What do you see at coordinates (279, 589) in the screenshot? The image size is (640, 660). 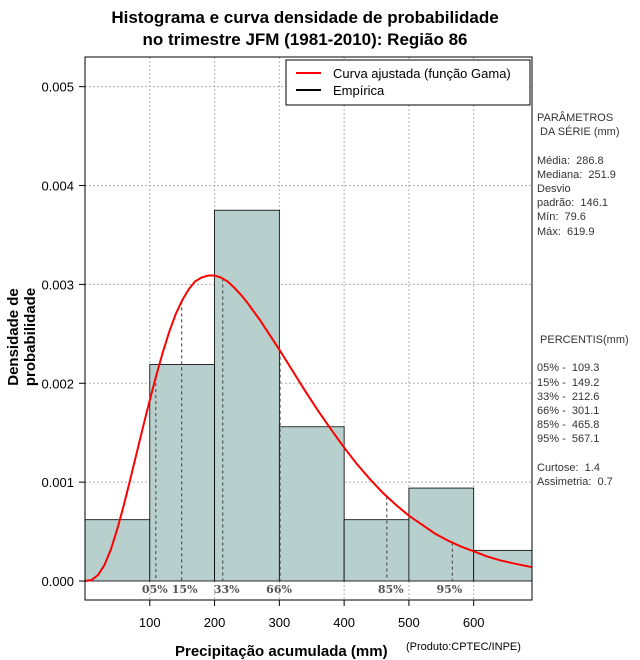 I see `percentile-label: 66%` at bounding box center [279, 589].